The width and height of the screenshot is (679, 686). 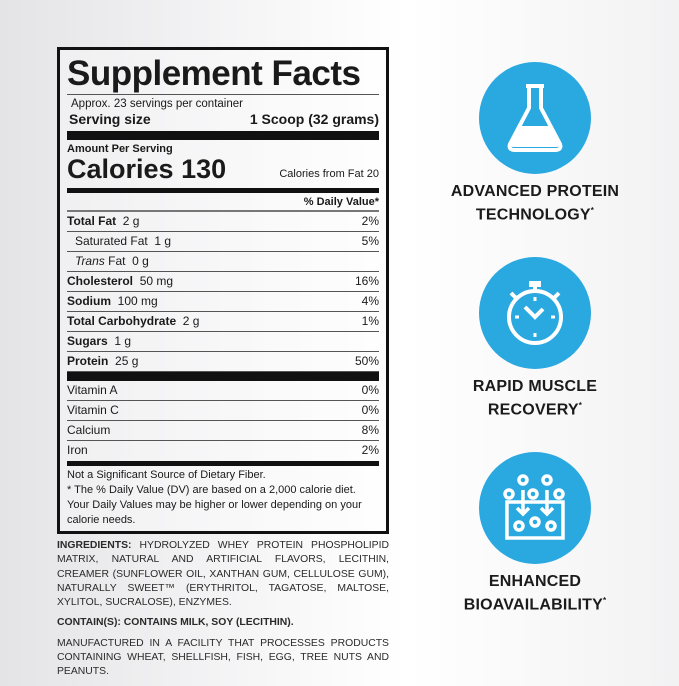 What do you see at coordinates (223, 411) in the screenshot?
I see `vitamin-row: Vitamin C 0%` at bounding box center [223, 411].